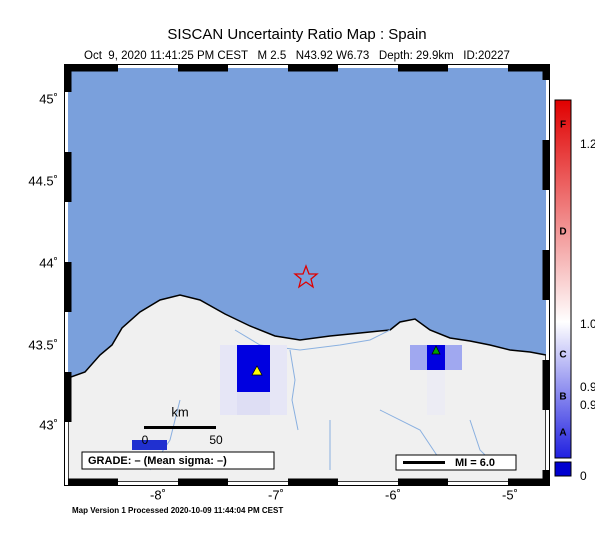 The image size is (595, 554). What do you see at coordinates (43, 344) in the screenshot?
I see `lat-label: 43.5˚` at bounding box center [43, 344].